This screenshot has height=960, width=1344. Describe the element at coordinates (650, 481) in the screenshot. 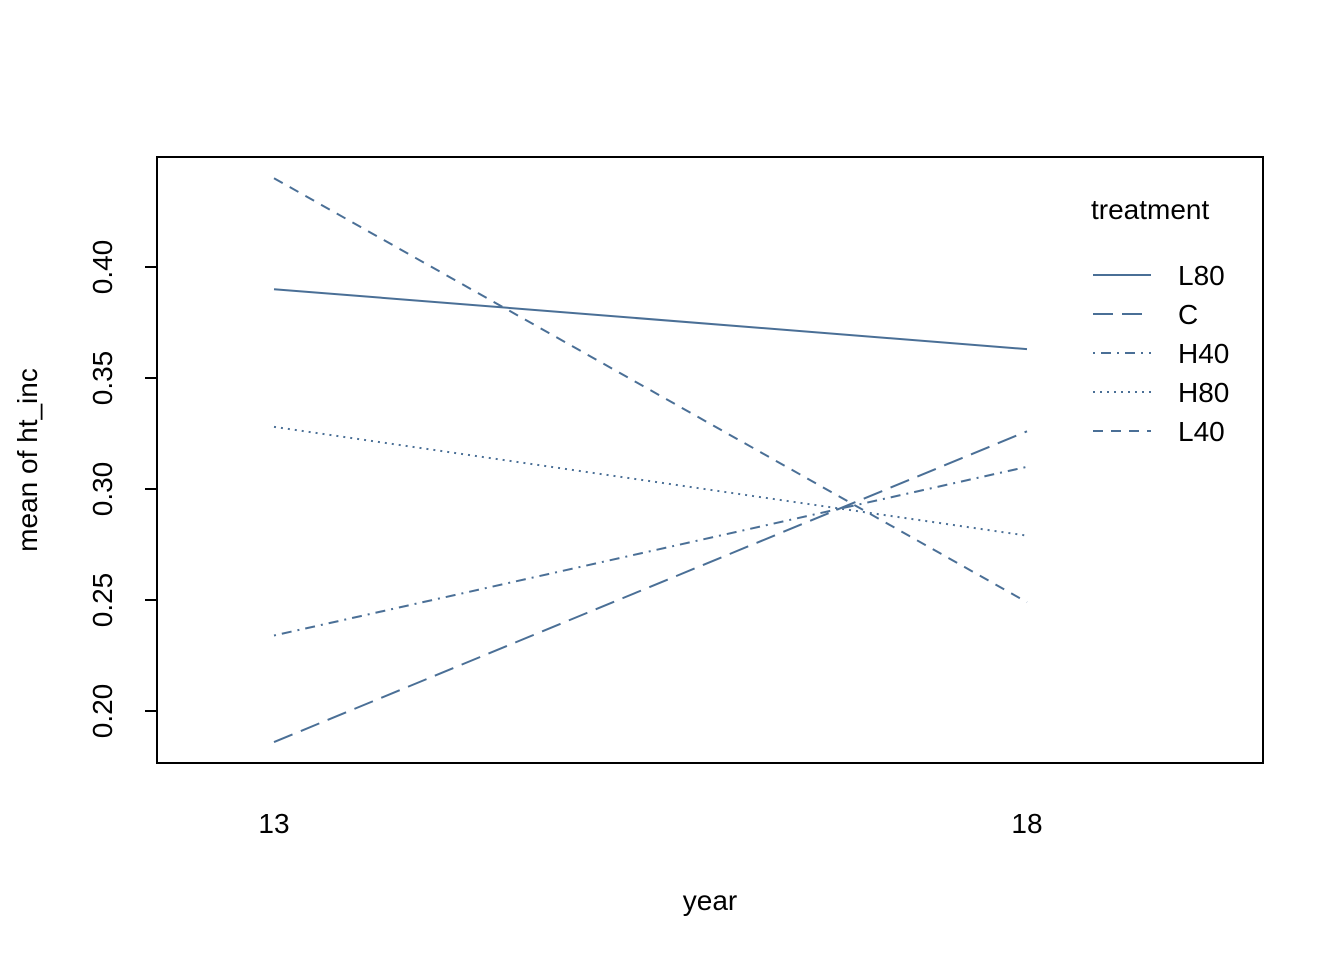

I see `series-line-h80` at that location.